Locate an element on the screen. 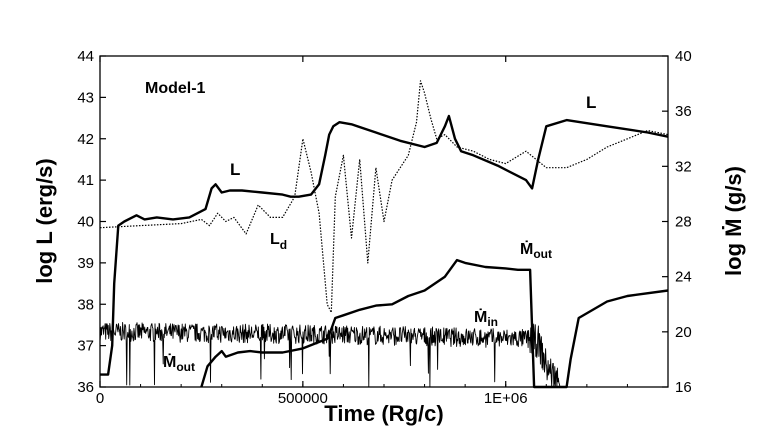 The image size is (763, 436). model-label: Model-1 is located at coordinates (175, 88).